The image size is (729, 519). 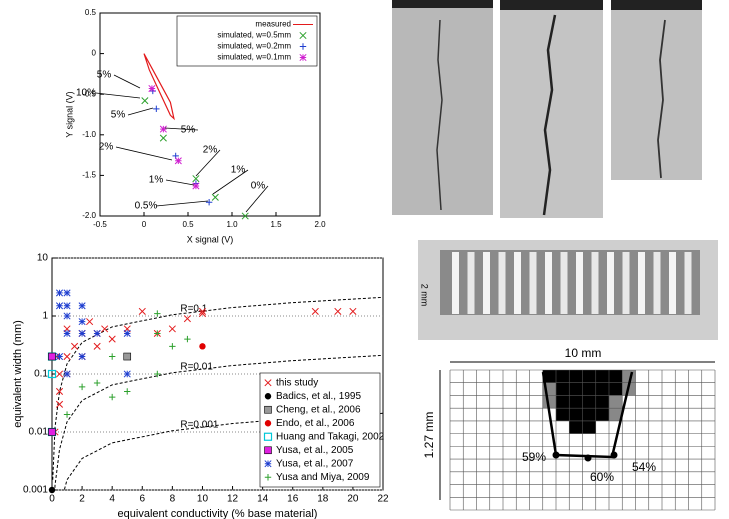 What do you see at coordinates (569, 428) in the screenshot?
I see `cross-section-diagram: 10 mm 1.27 mm 59% 60% 54%` at bounding box center [569, 428].